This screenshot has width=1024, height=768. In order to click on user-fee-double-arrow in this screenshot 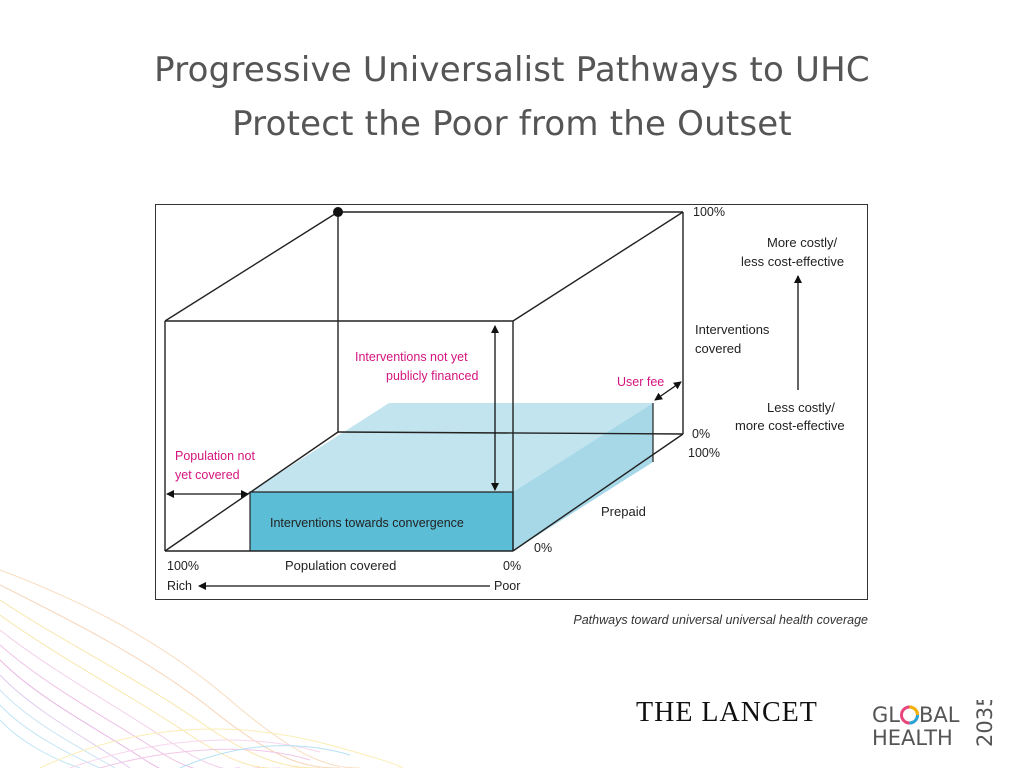, I will do `click(668, 391)`.